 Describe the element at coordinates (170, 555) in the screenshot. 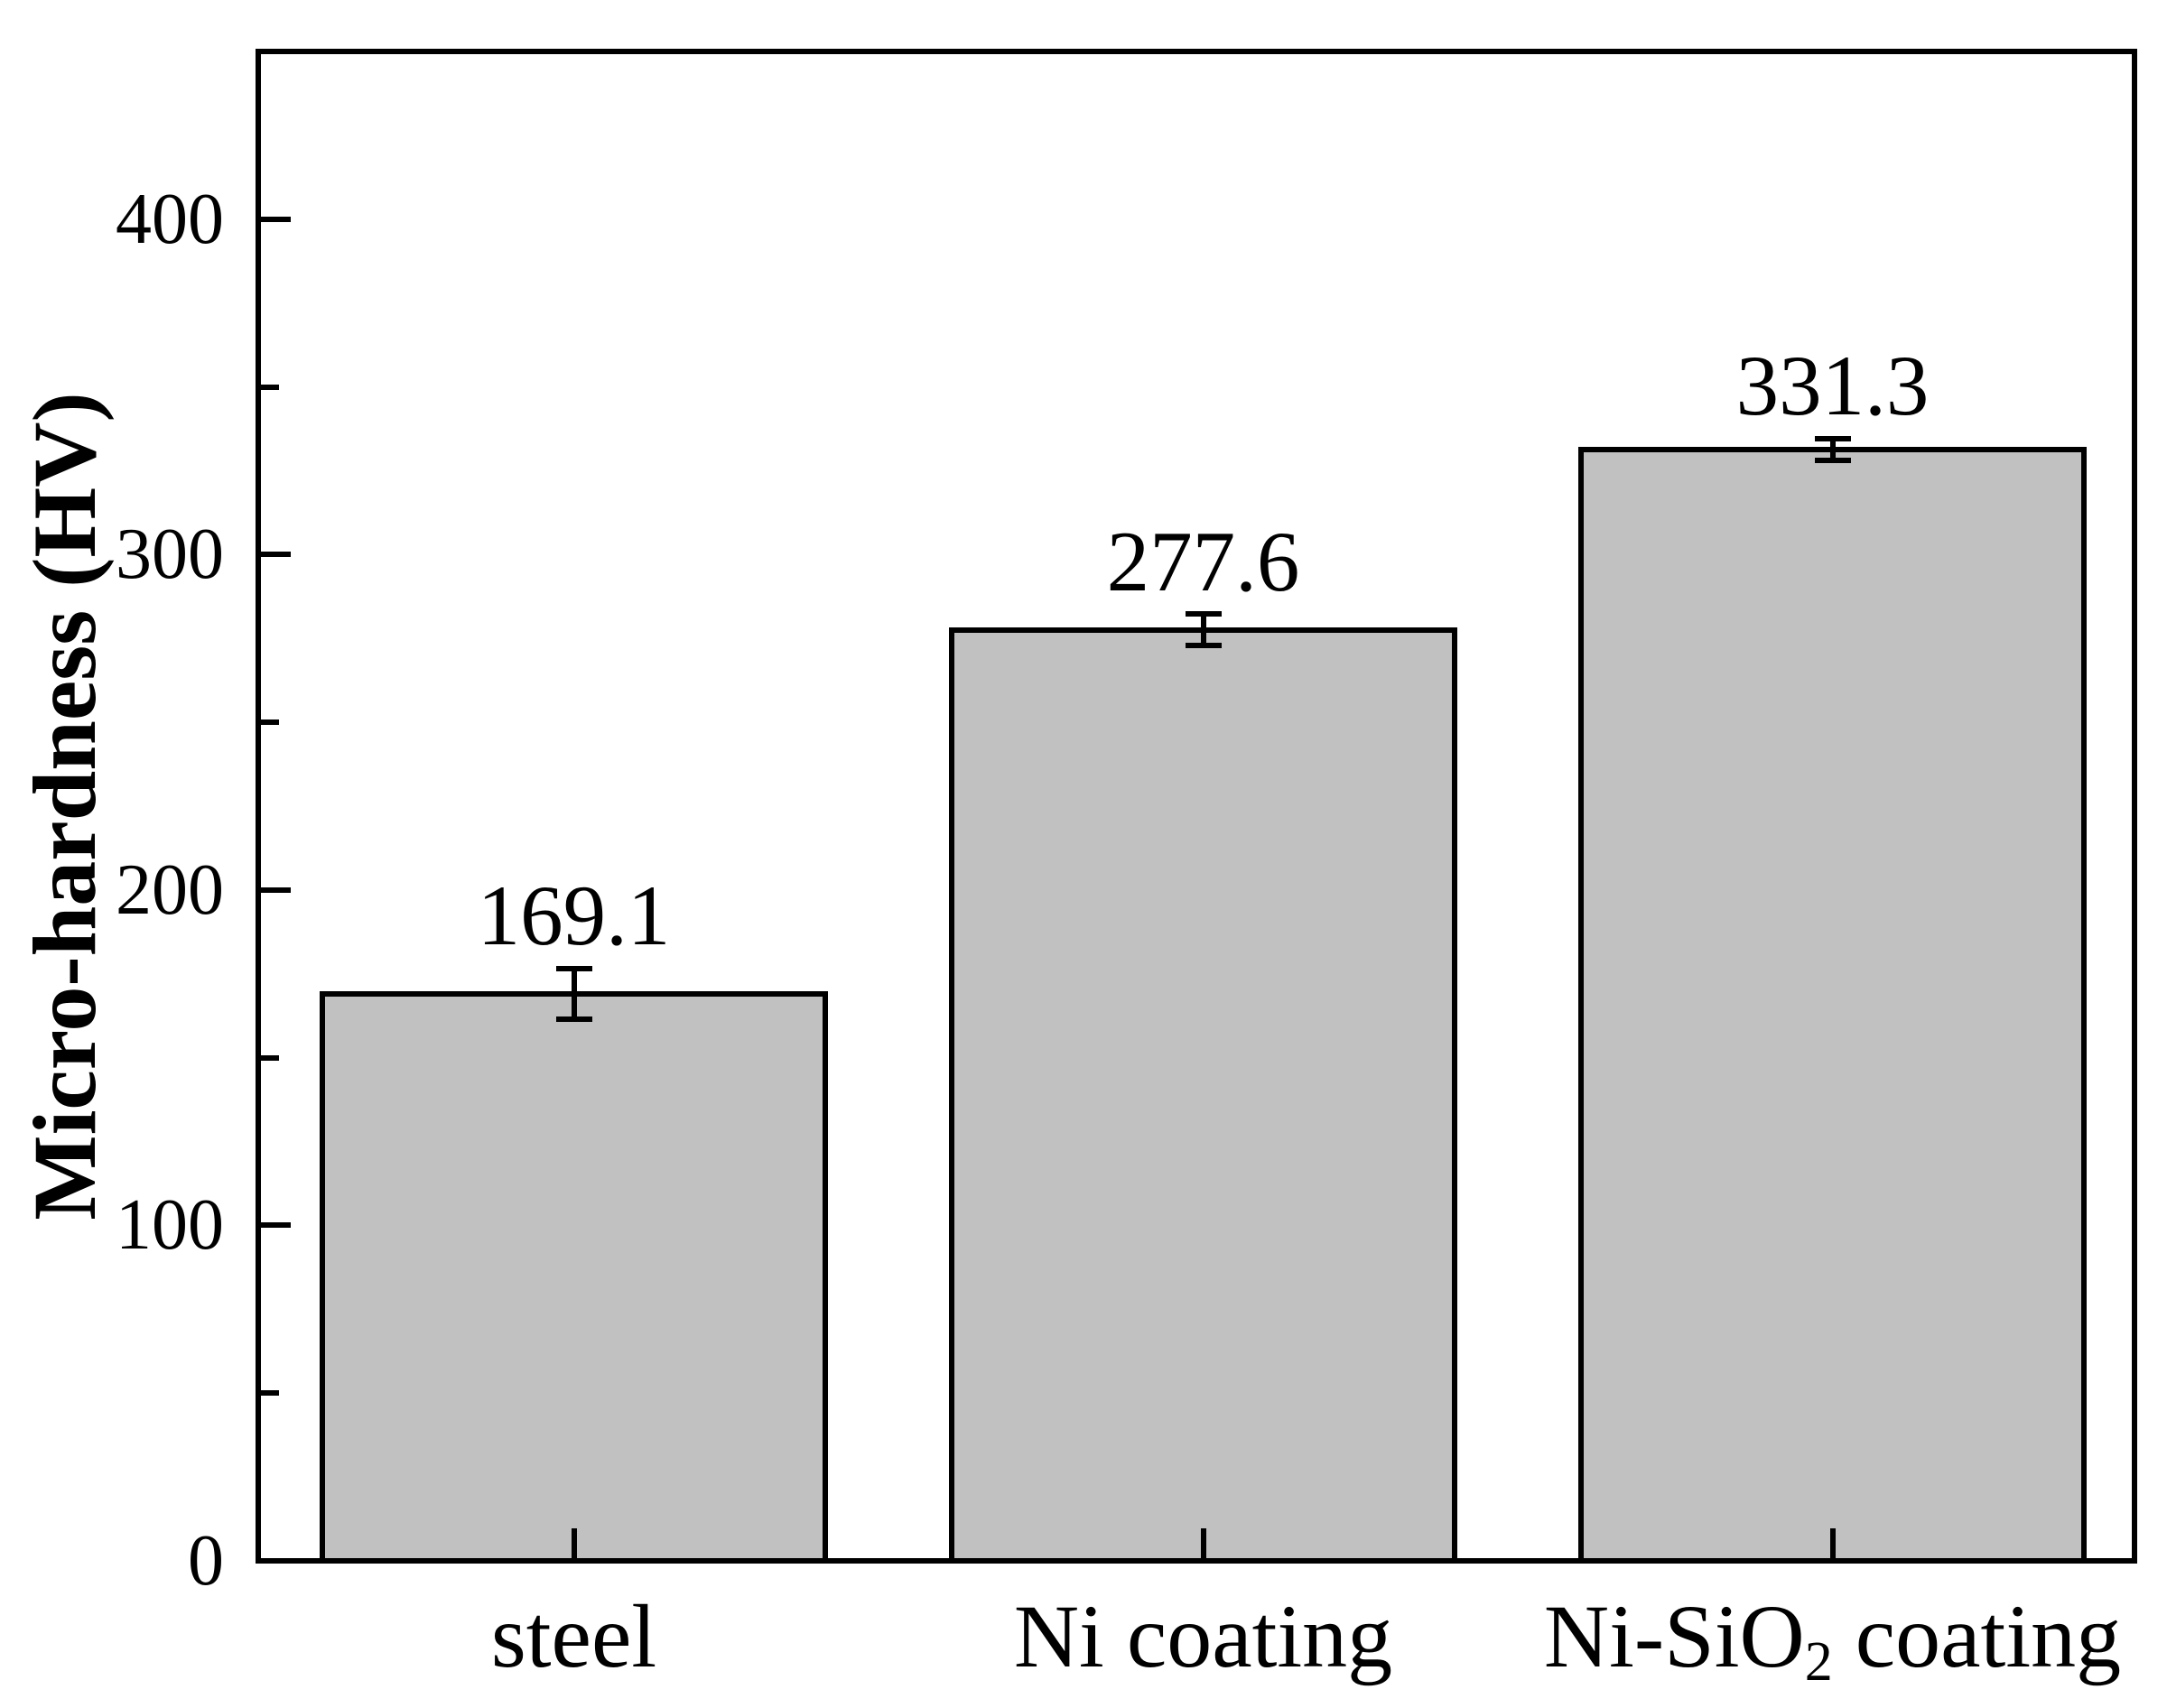

I see `y-axis-tick-label: 300` at that location.